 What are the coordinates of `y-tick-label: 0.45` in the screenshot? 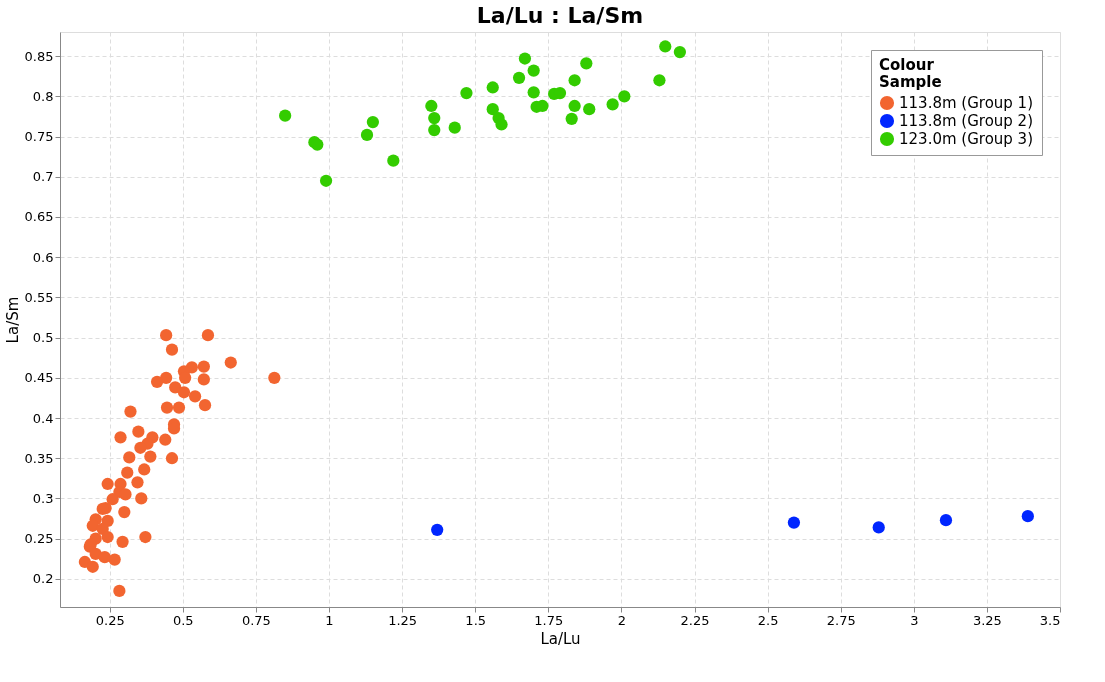 It's located at (39, 378).